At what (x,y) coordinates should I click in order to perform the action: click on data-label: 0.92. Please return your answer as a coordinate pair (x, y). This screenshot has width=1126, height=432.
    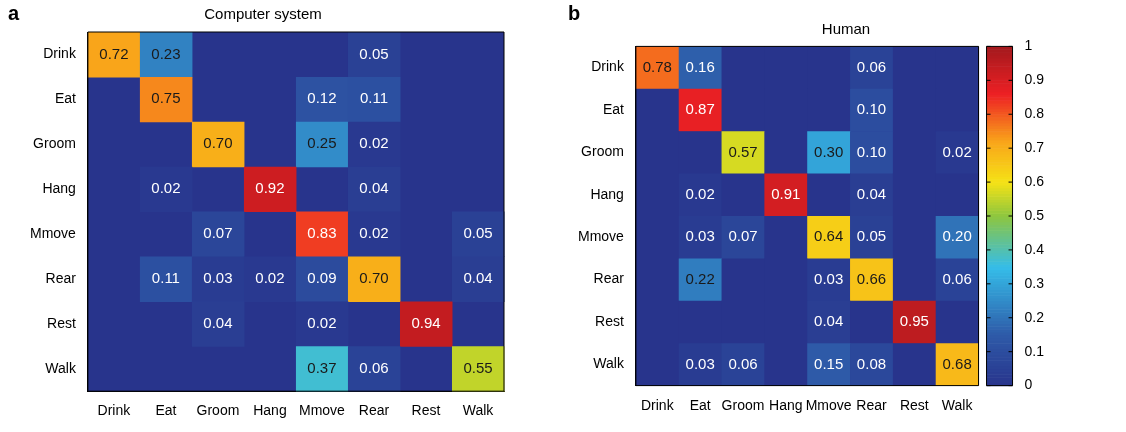
    Looking at the image, I should click on (270, 188).